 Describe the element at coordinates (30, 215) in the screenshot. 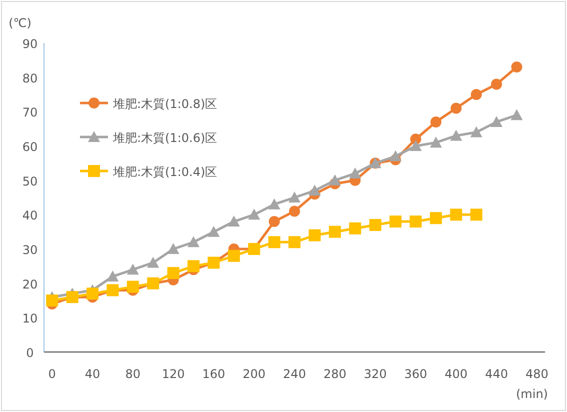

I see `y-tick-label: 40` at that location.